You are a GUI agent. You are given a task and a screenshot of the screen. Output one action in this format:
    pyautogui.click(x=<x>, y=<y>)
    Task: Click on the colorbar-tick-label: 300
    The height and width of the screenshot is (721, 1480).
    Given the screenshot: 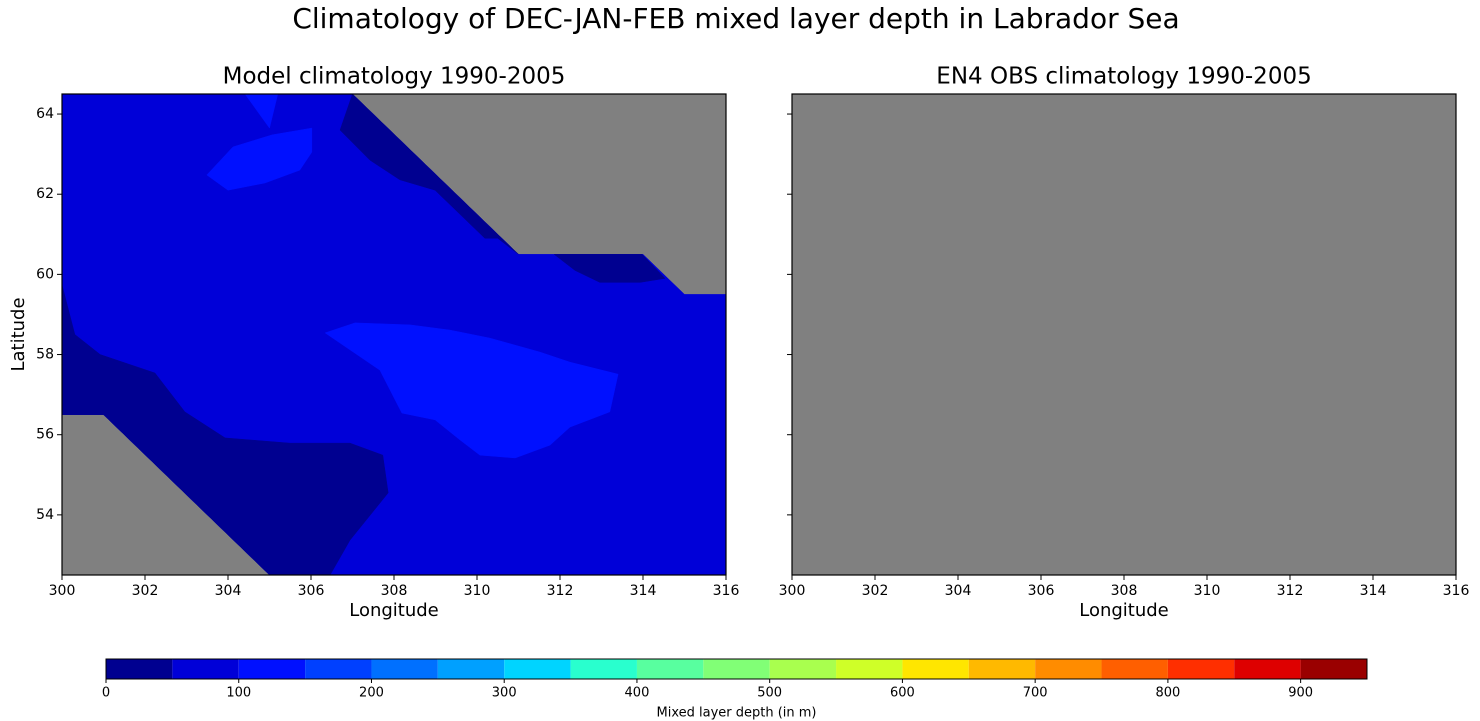 What is the action you would take?
    pyautogui.click(x=504, y=693)
    